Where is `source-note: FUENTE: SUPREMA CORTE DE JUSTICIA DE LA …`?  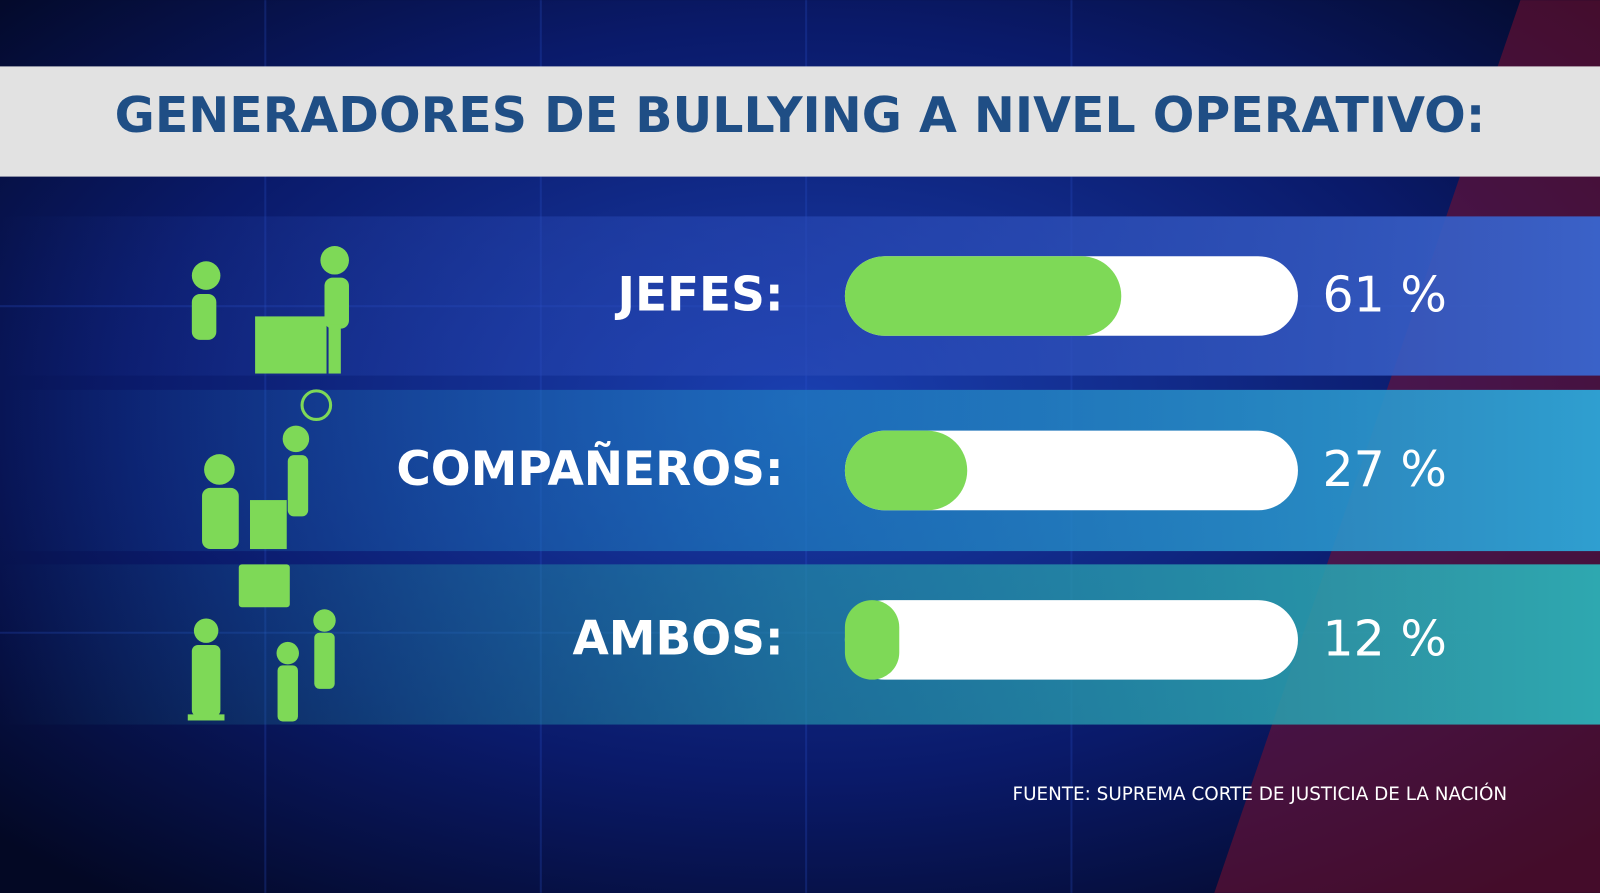 source-note: FUENTE: SUPREMA CORTE DE JUSTICIA DE LA … is located at coordinates (1260, 794).